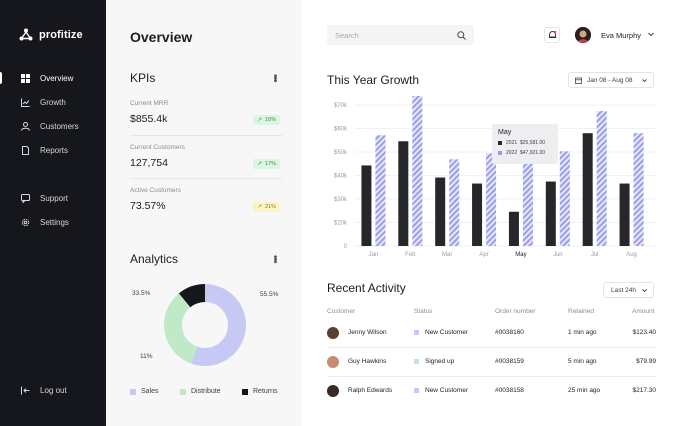 This screenshot has width=680, height=426. What do you see at coordinates (366, 205) in the screenshot?
I see `bar-2021-jan` at bounding box center [366, 205].